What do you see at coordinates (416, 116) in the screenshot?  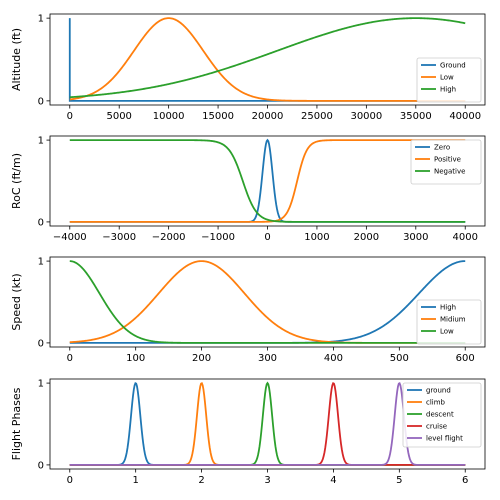 I see `x-tick-label: 35000` at bounding box center [416, 116].